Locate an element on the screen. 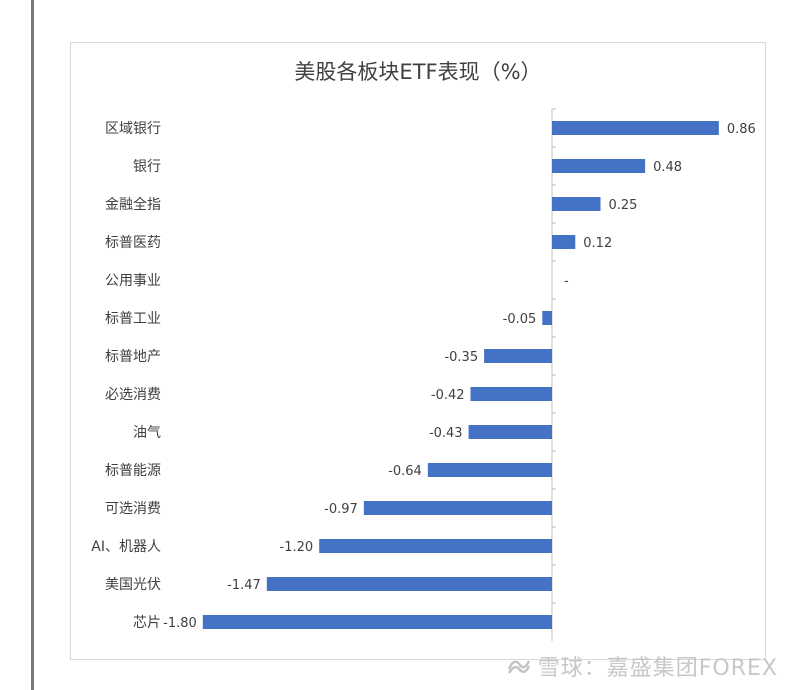  value-label: -0.42 is located at coordinates (448, 395).